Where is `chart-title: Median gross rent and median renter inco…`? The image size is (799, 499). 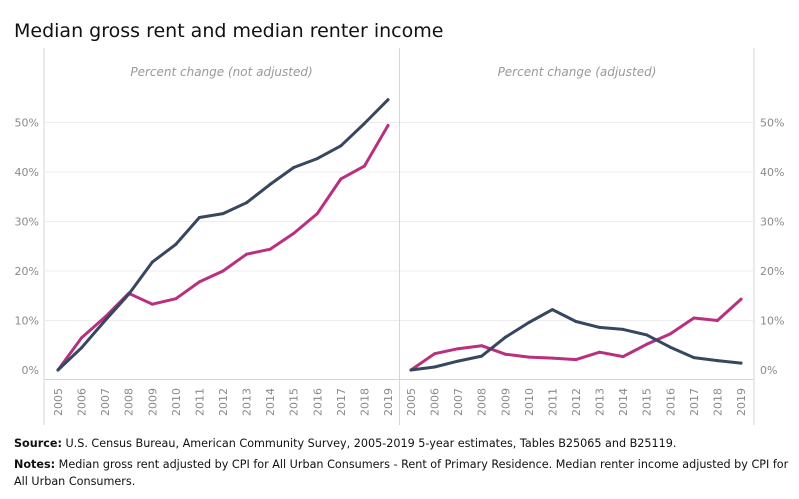 chart-title: Median gross rent and median renter inco… is located at coordinates (229, 31).